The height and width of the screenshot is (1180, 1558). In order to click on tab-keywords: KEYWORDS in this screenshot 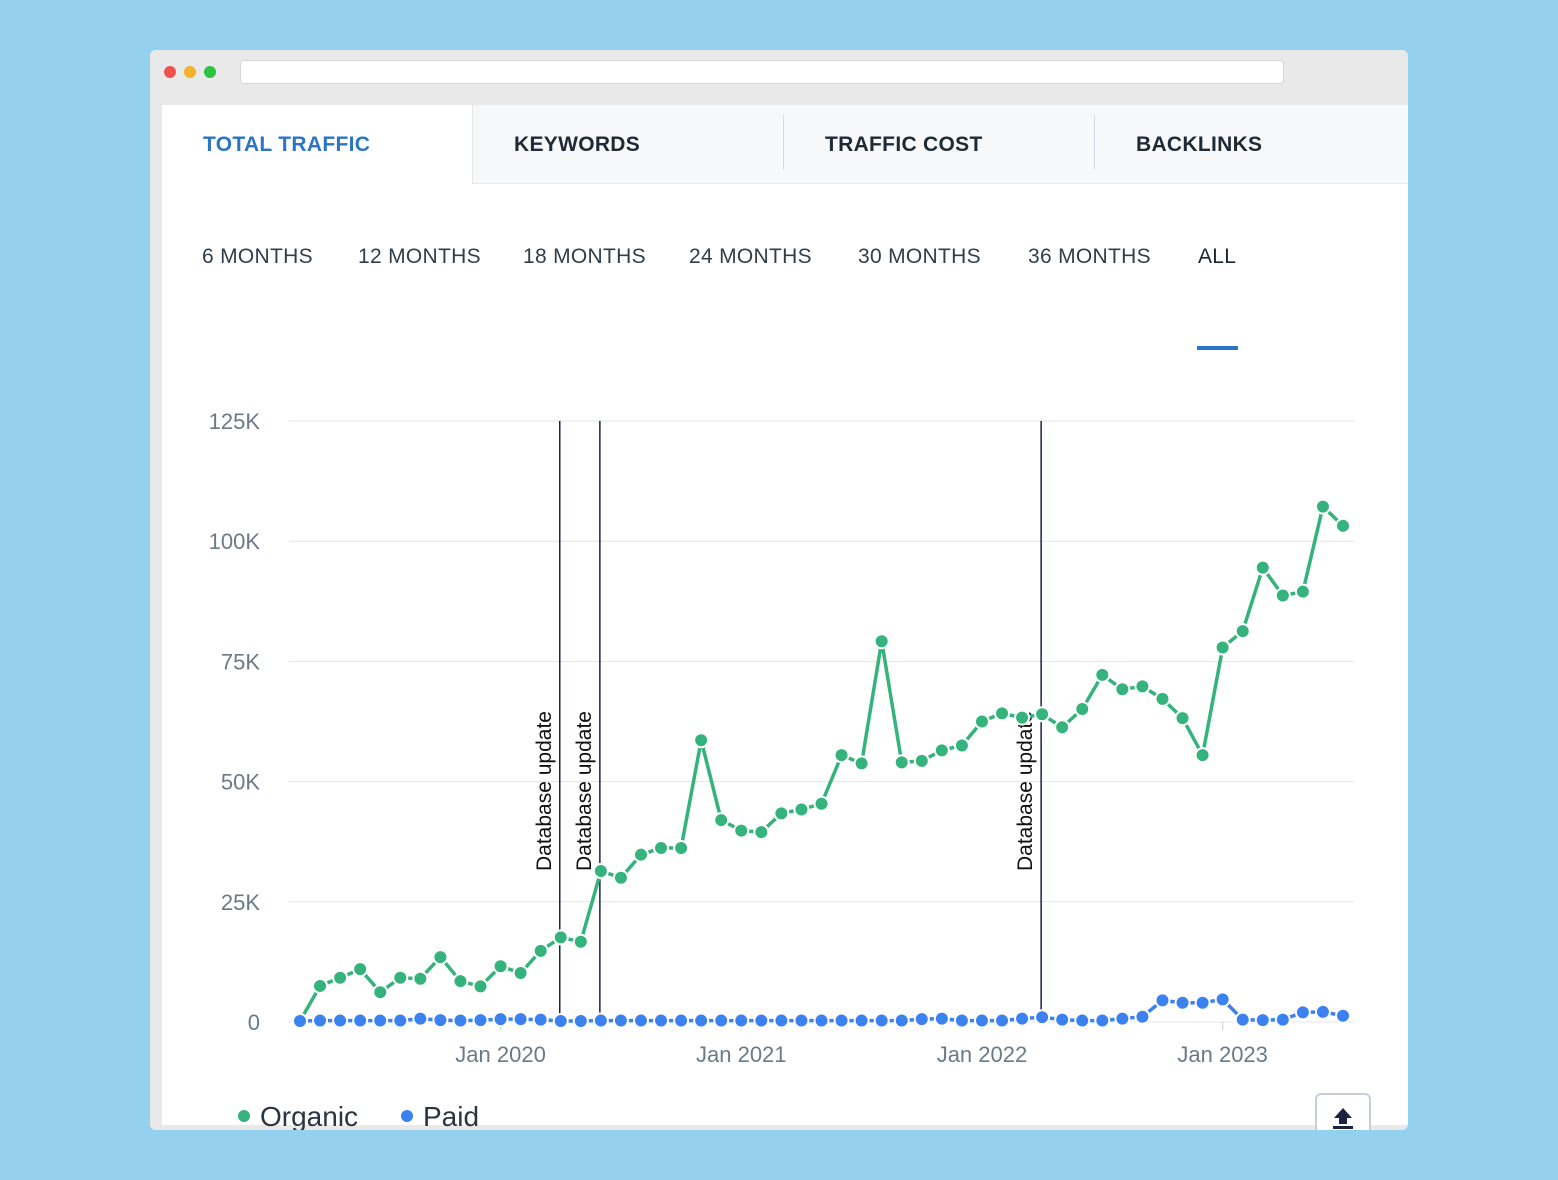, I will do `click(628, 144)`.